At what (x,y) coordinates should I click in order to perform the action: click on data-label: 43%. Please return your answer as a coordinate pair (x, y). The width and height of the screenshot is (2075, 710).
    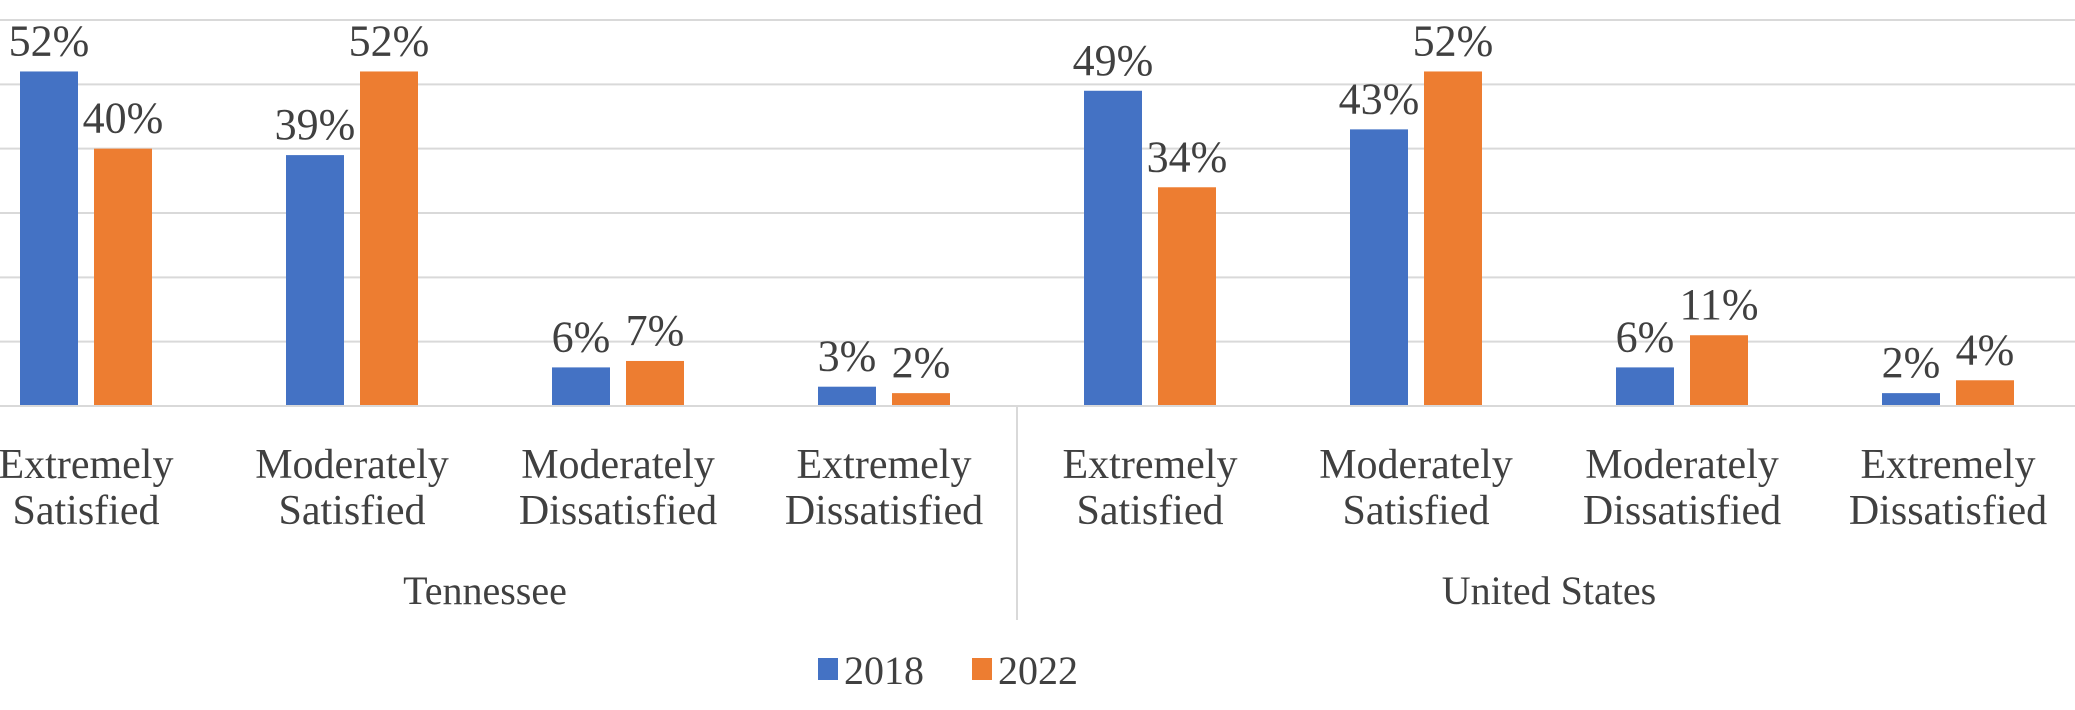
    Looking at the image, I should click on (1379, 98).